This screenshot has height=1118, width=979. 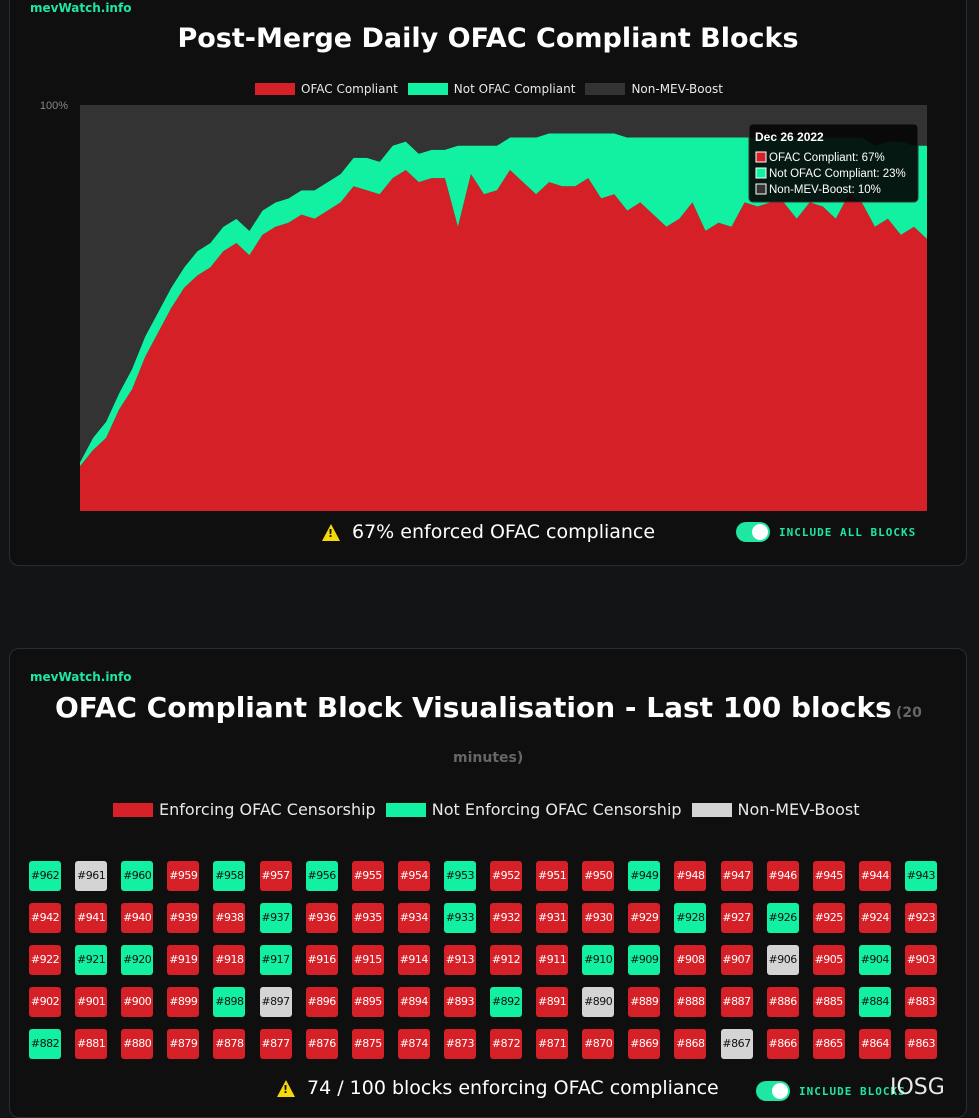 What do you see at coordinates (229, 918) in the screenshot?
I see `block-938: #938` at bounding box center [229, 918].